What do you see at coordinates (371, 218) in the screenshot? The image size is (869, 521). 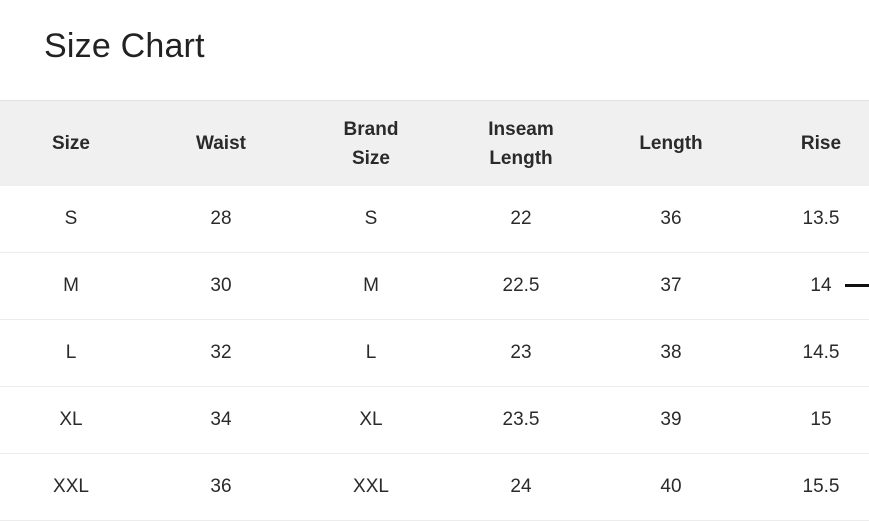 I see `cell-brand-size: S` at bounding box center [371, 218].